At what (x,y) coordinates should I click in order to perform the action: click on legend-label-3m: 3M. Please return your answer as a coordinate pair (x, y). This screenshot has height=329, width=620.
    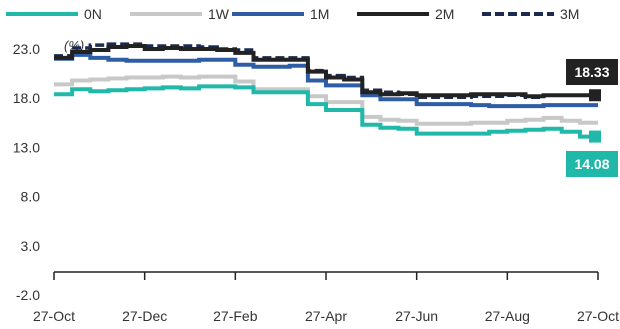
    Looking at the image, I should click on (569, 14).